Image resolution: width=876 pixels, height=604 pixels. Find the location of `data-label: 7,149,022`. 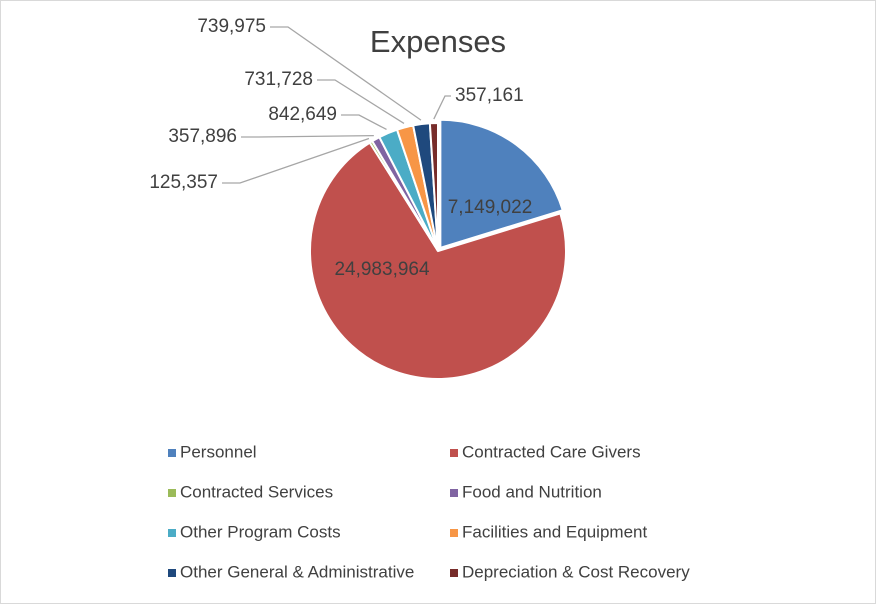

data-label: 7,149,022 is located at coordinates (490, 207).